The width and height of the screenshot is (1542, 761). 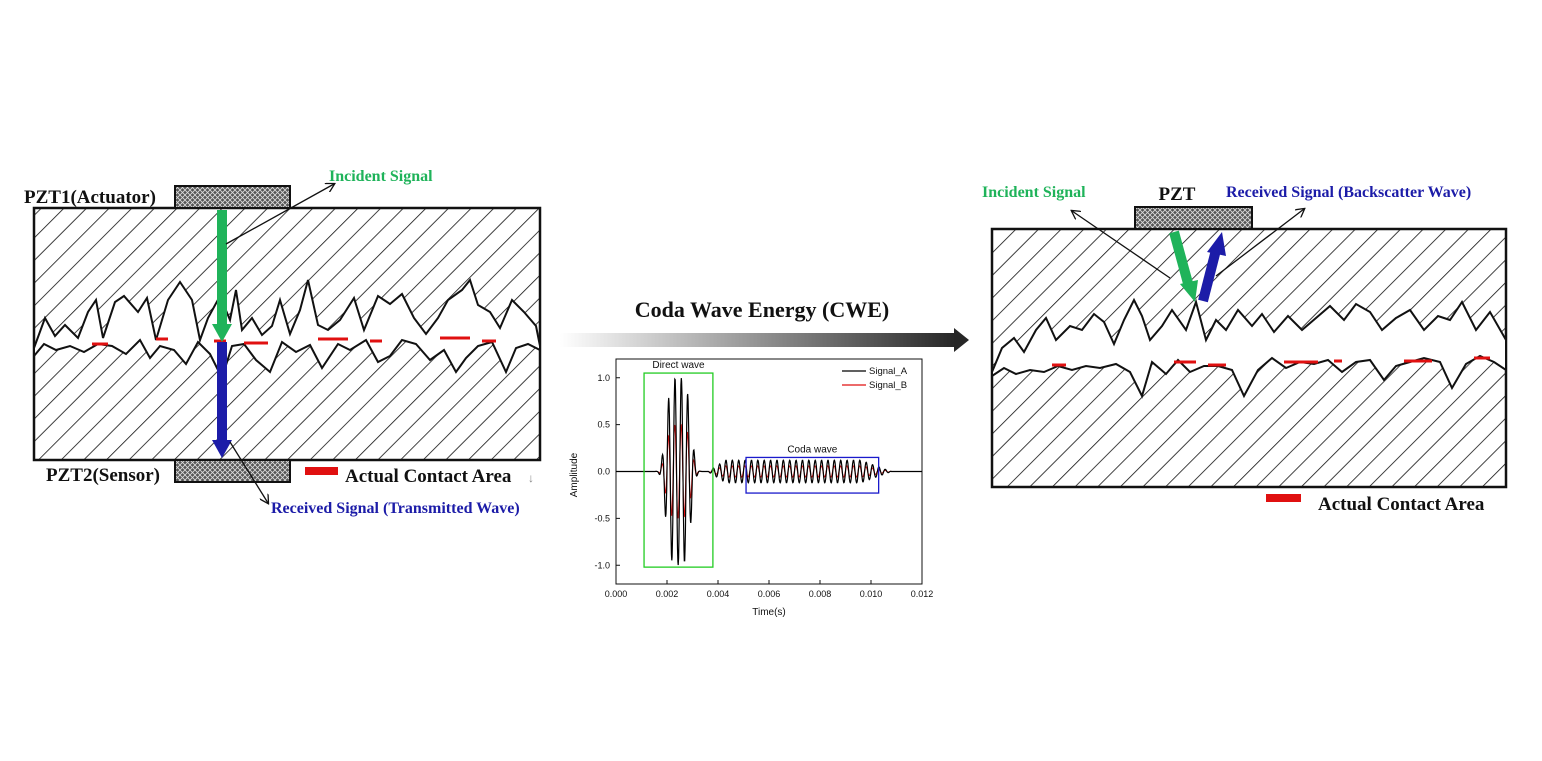 I want to click on cwe-arrow-group: Coda Wave Energy (CWE), so click(x=764, y=324).